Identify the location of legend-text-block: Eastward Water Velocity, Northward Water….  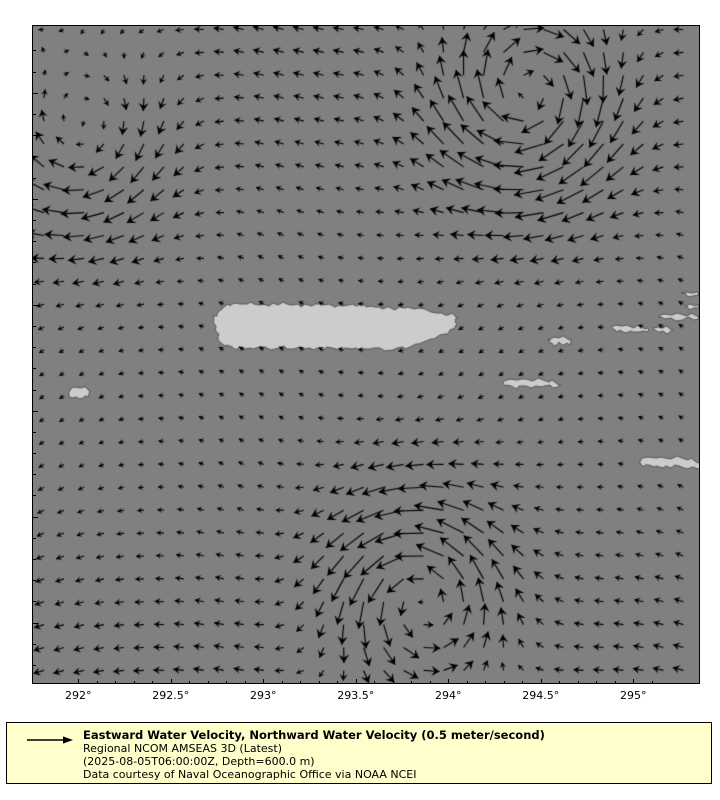
(394, 754).